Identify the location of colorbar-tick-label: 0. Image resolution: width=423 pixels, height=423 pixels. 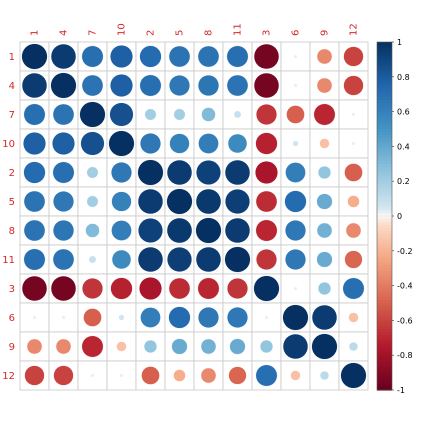
(399, 216).